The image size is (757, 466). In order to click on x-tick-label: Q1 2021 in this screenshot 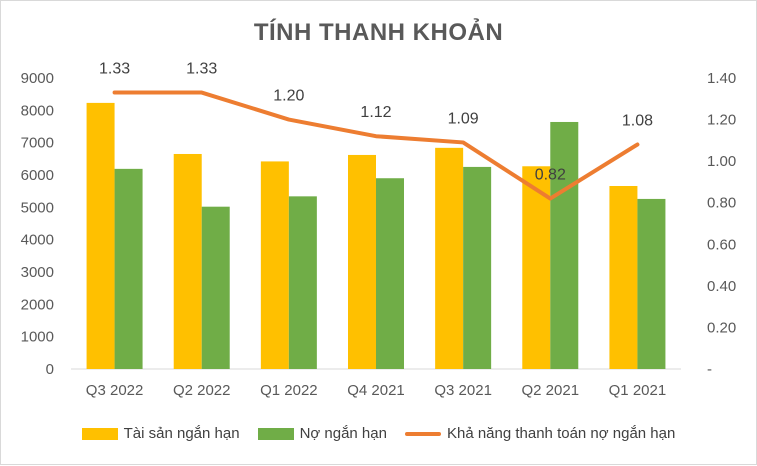, I will do `click(638, 390)`.